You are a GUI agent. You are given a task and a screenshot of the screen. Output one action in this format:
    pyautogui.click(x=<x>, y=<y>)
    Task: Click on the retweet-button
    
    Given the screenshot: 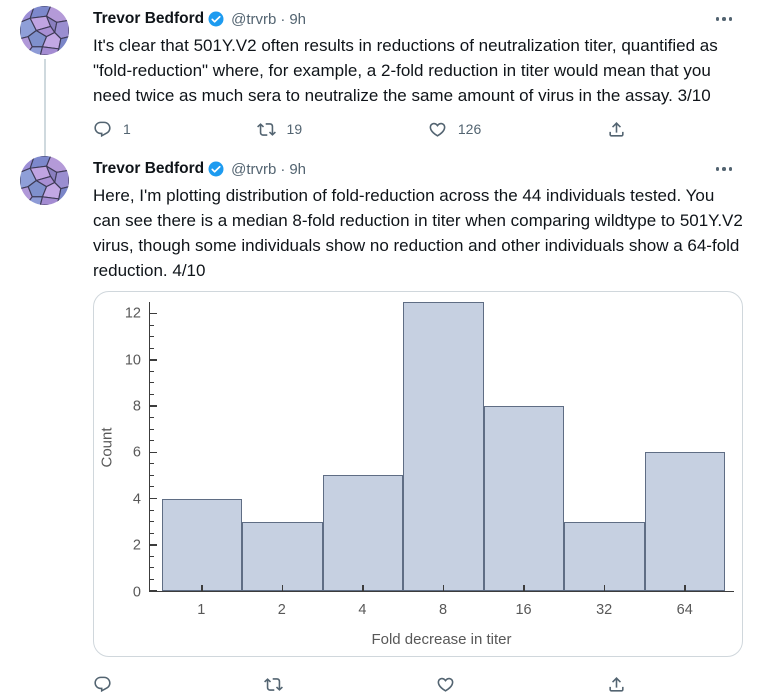 What is the action you would take?
    pyautogui.click(x=274, y=684)
    